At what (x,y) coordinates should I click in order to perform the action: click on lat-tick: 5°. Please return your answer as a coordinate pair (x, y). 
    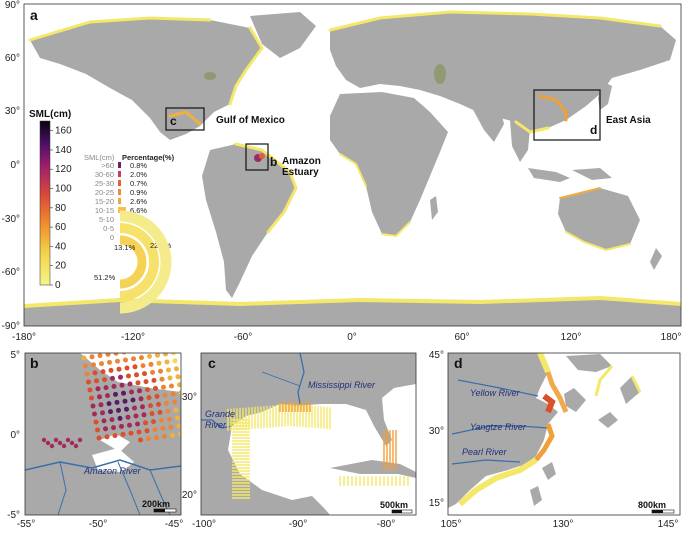
    Looking at the image, I should click on (15, 355).